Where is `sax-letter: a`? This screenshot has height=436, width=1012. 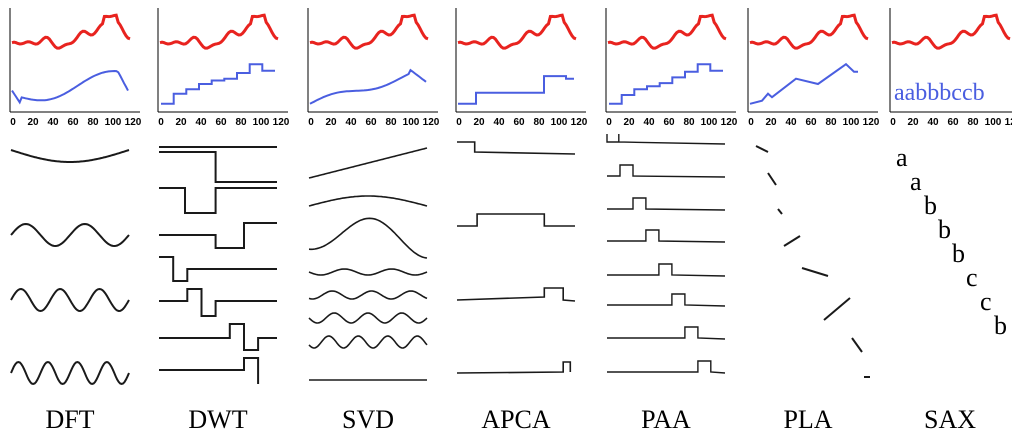 sax-letter: a is located at coordinates (916, 181).